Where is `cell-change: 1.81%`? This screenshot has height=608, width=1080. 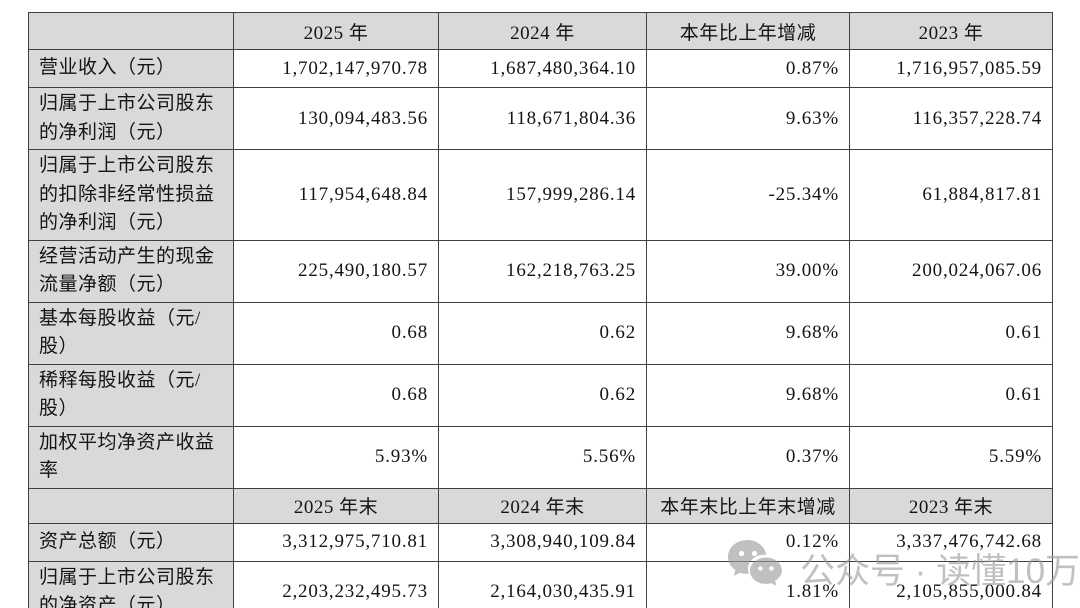
cell-change: 1.81% is located at coordinates (748, 584).